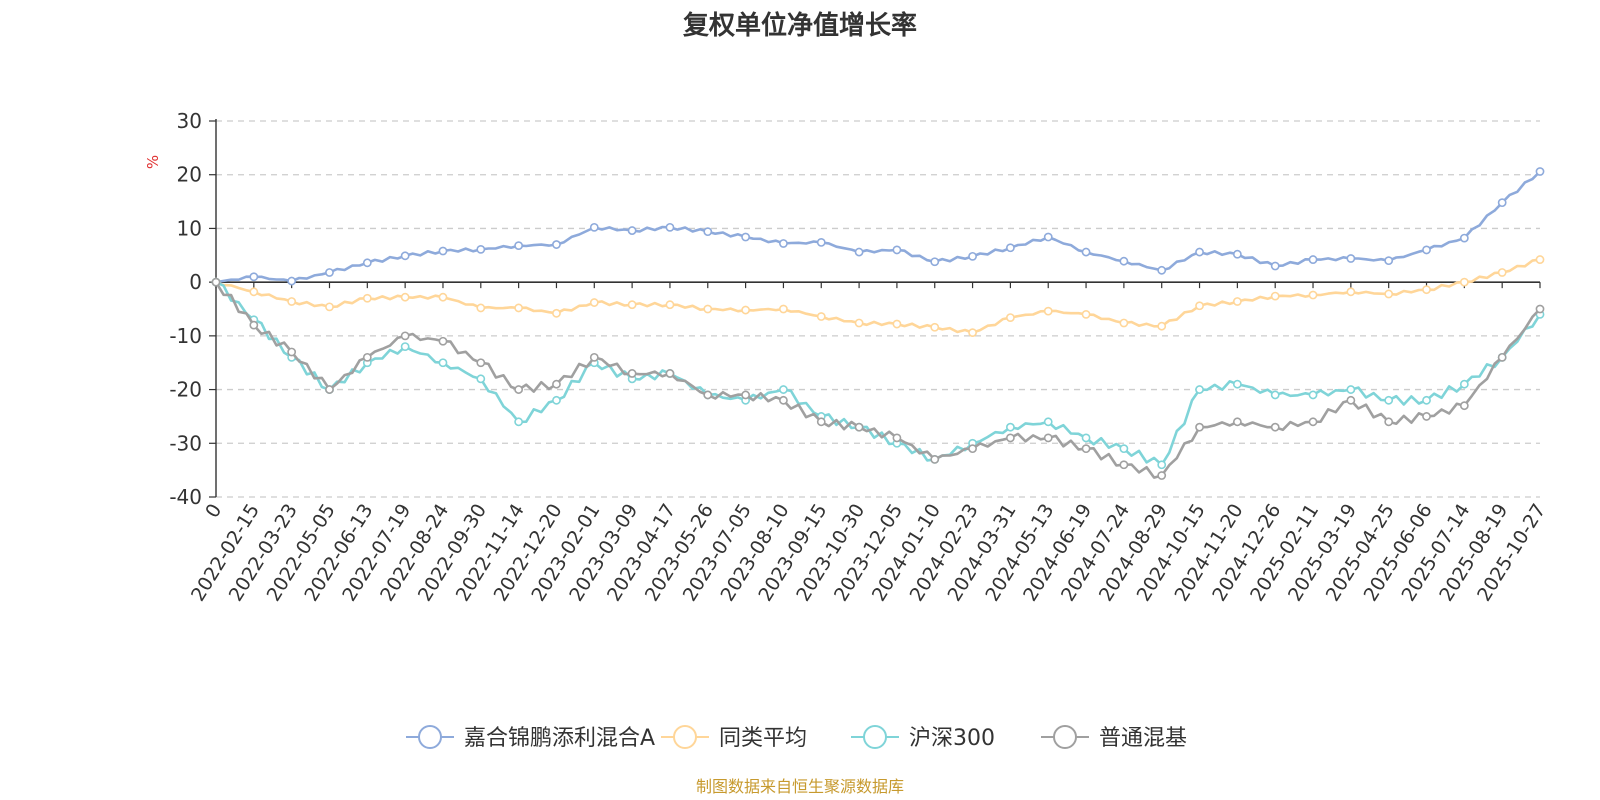 The width and height of the screenshot is (1600, 800). I want to click on legend-item: 嘉合锦鹏添利混合A, so click(530, 738).